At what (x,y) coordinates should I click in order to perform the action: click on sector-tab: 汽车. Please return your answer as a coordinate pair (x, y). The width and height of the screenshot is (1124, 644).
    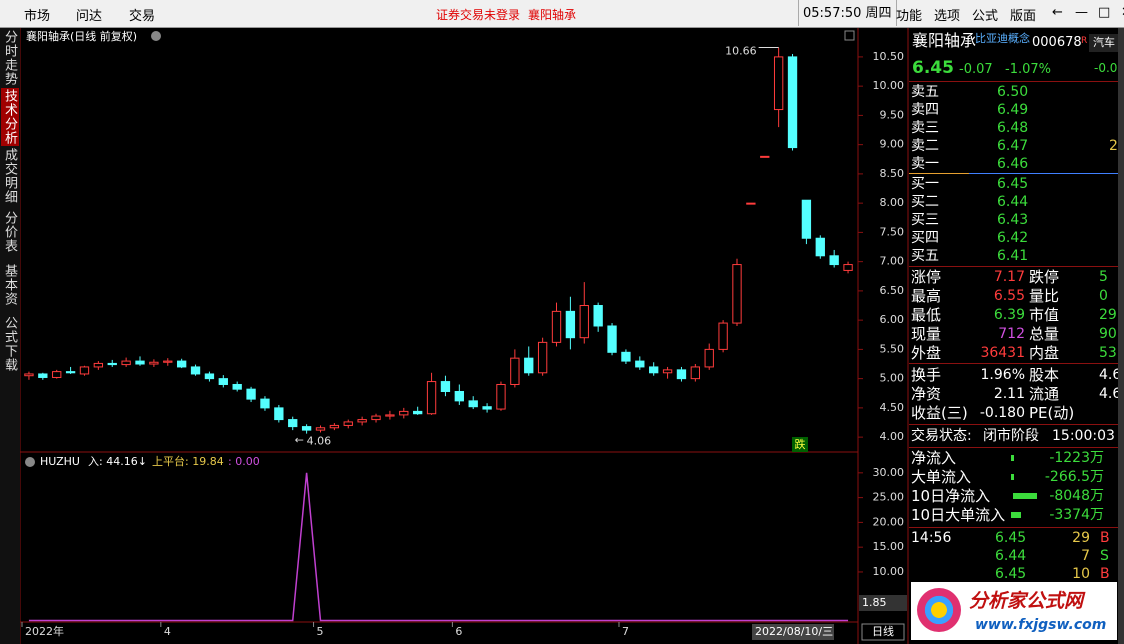
    Looking at the image, I should click on (1103, 43).